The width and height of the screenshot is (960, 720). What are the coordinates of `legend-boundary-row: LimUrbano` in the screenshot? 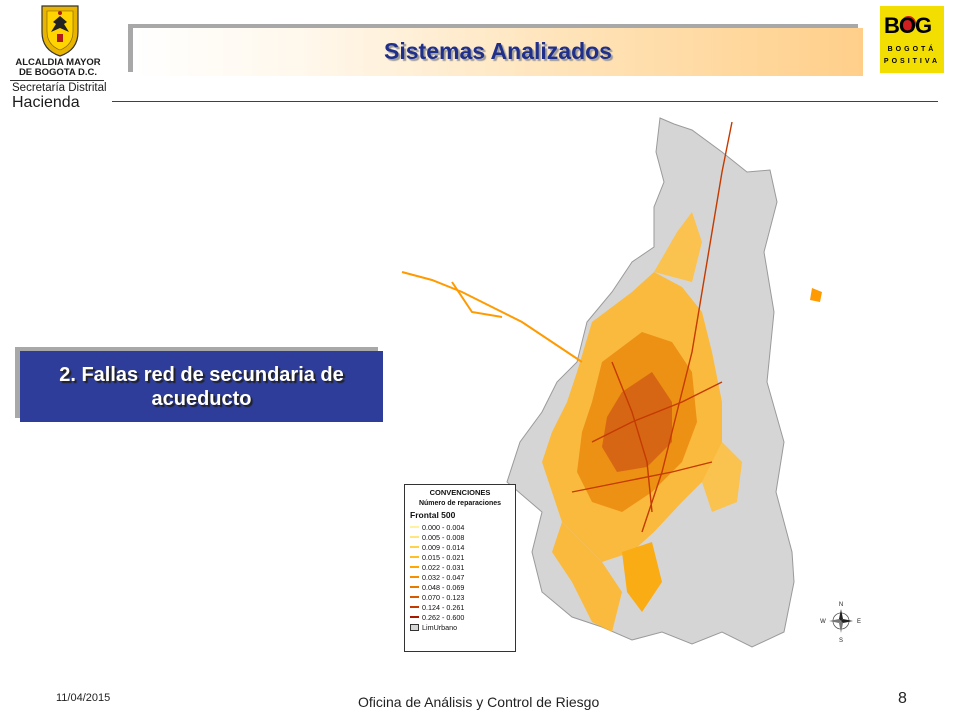 It's located at (460, 627).